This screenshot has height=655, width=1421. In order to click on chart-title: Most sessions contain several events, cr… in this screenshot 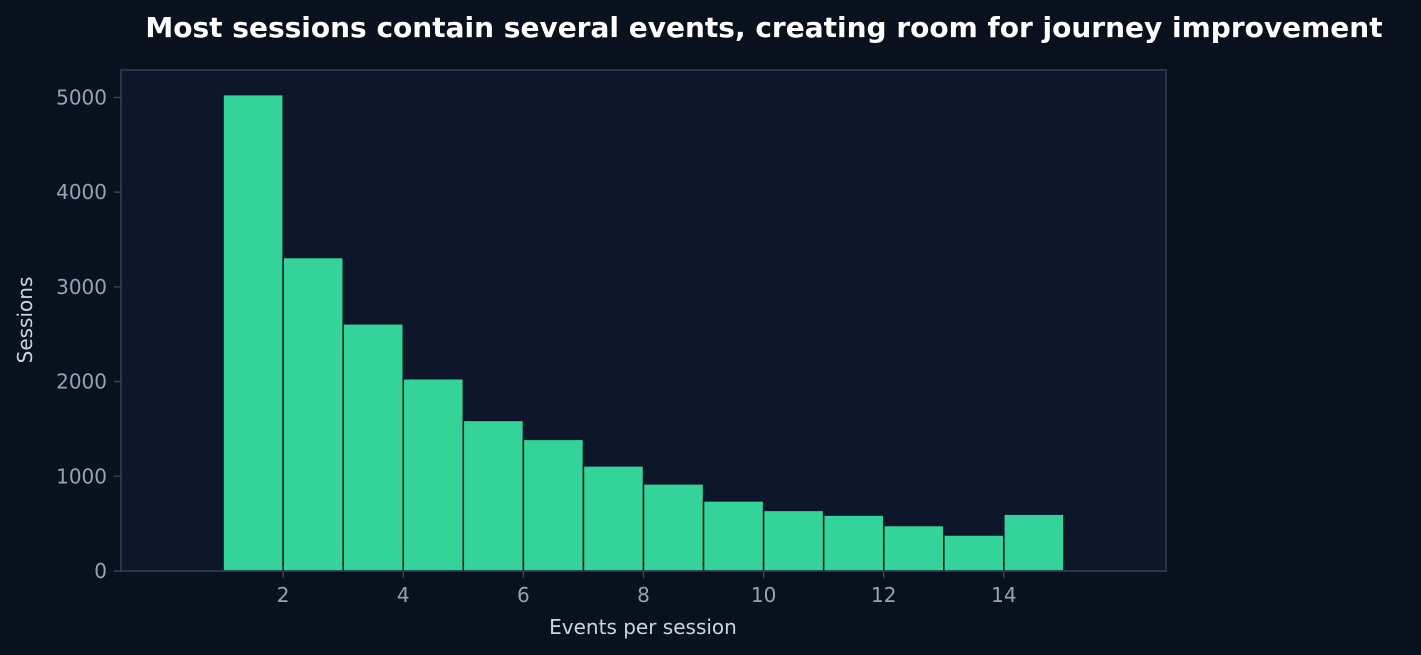, I will do `click(763, 27)`.